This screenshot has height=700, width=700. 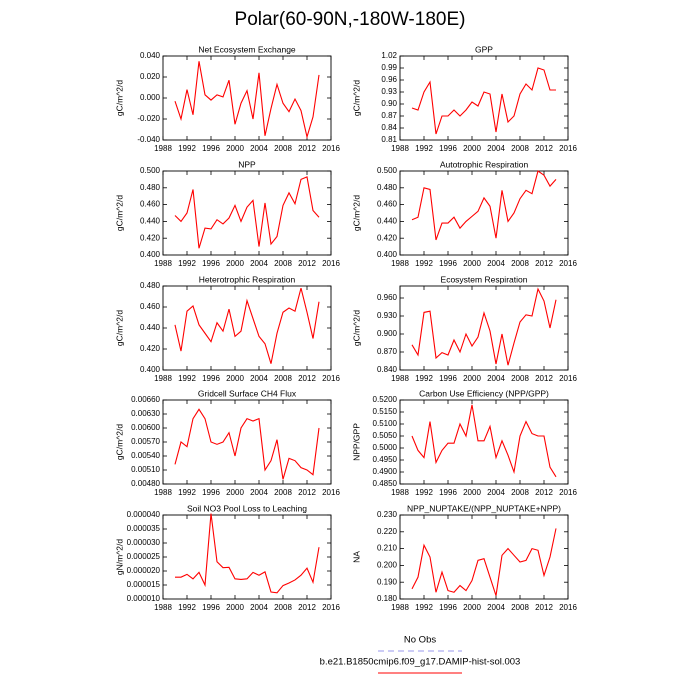 What do you see at coordinates (385, 471) in the screenshot?
I see `y-tick-label: 0.4900` at bounding box center [385, 471].